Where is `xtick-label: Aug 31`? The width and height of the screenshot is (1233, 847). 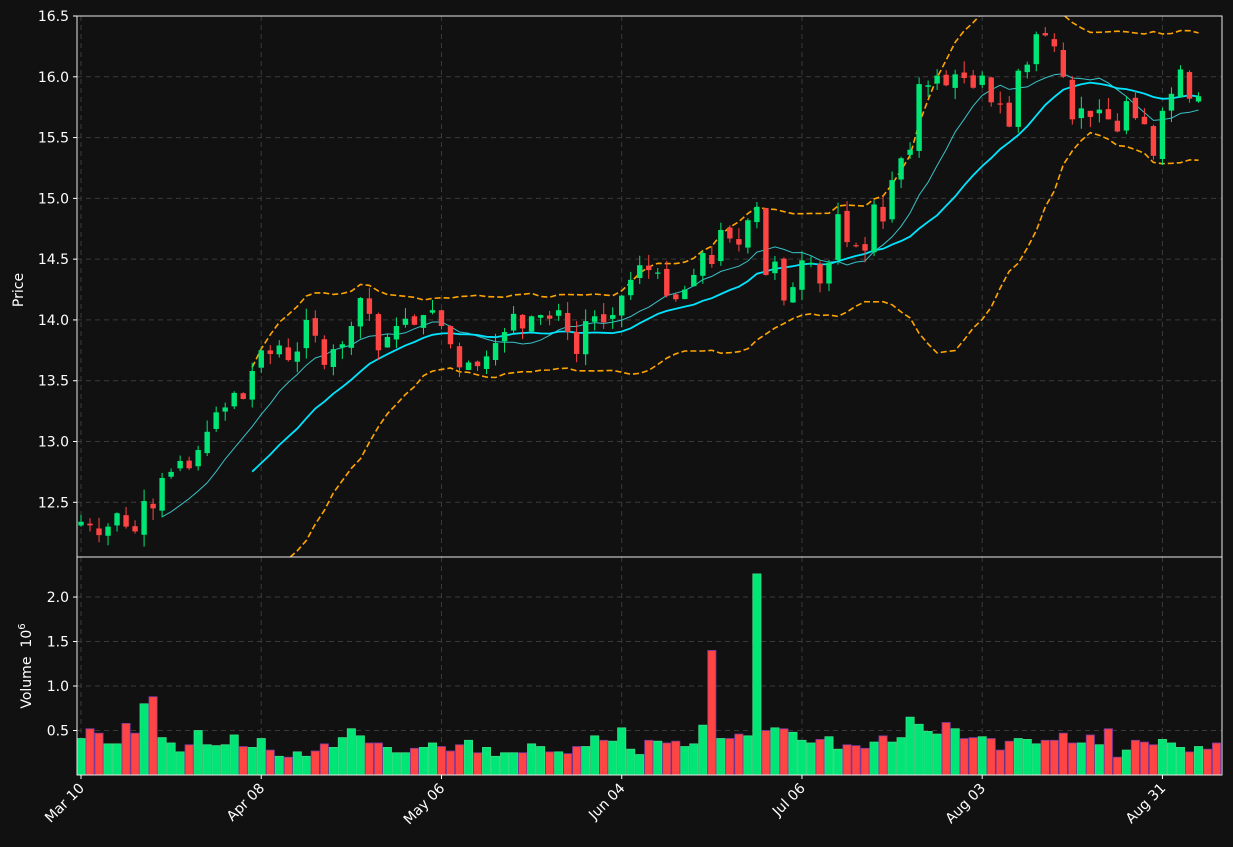
xtick-label: Aug 31 is located at coordinates (1146, 804).